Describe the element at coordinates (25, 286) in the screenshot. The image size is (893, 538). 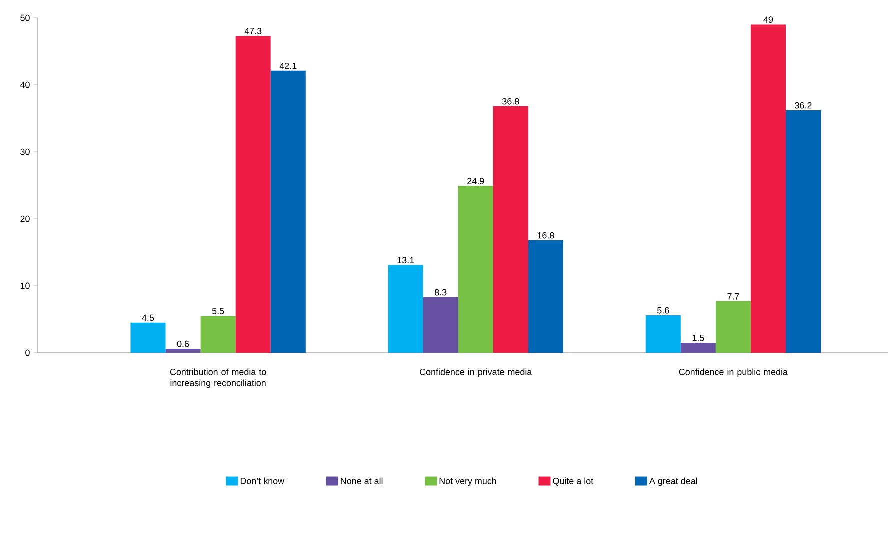
I see `y-tick-label: 10` at that location.